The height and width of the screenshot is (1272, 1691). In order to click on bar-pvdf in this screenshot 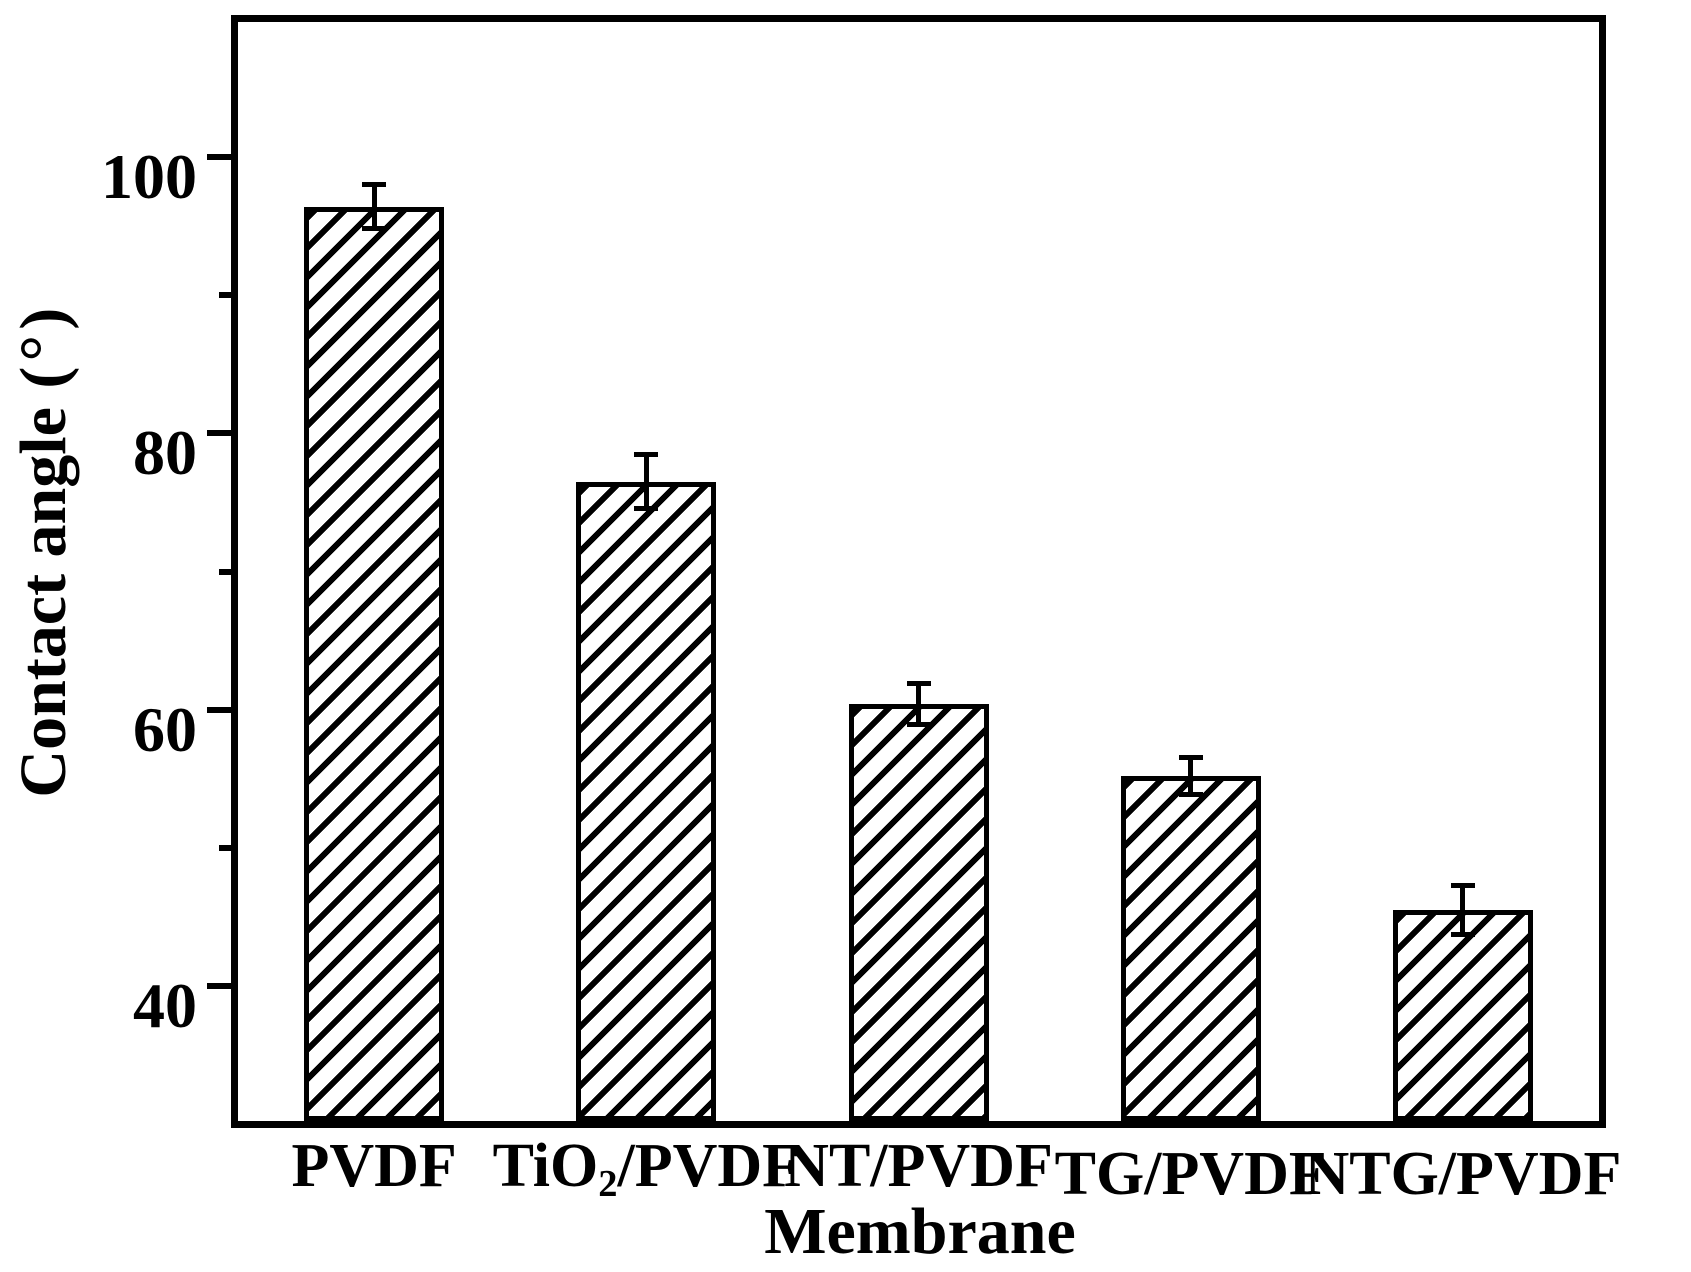, I will do `click(374, 663)`.